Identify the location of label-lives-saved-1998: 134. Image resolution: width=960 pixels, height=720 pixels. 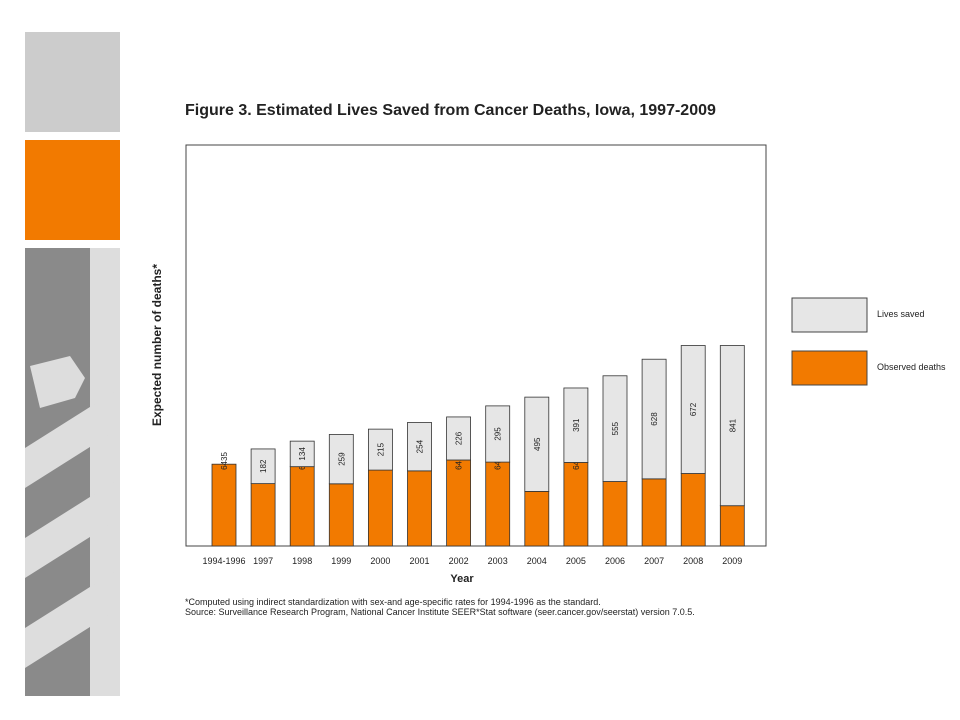
(302, 454).